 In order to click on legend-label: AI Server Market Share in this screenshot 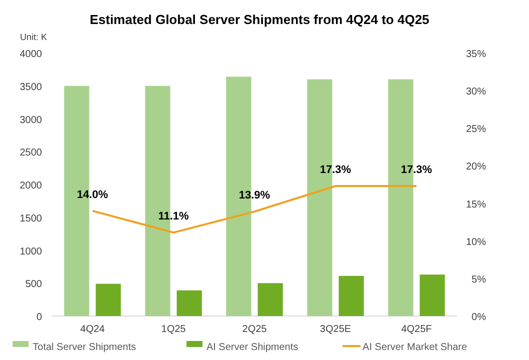, I will do `click(415, 347)`.